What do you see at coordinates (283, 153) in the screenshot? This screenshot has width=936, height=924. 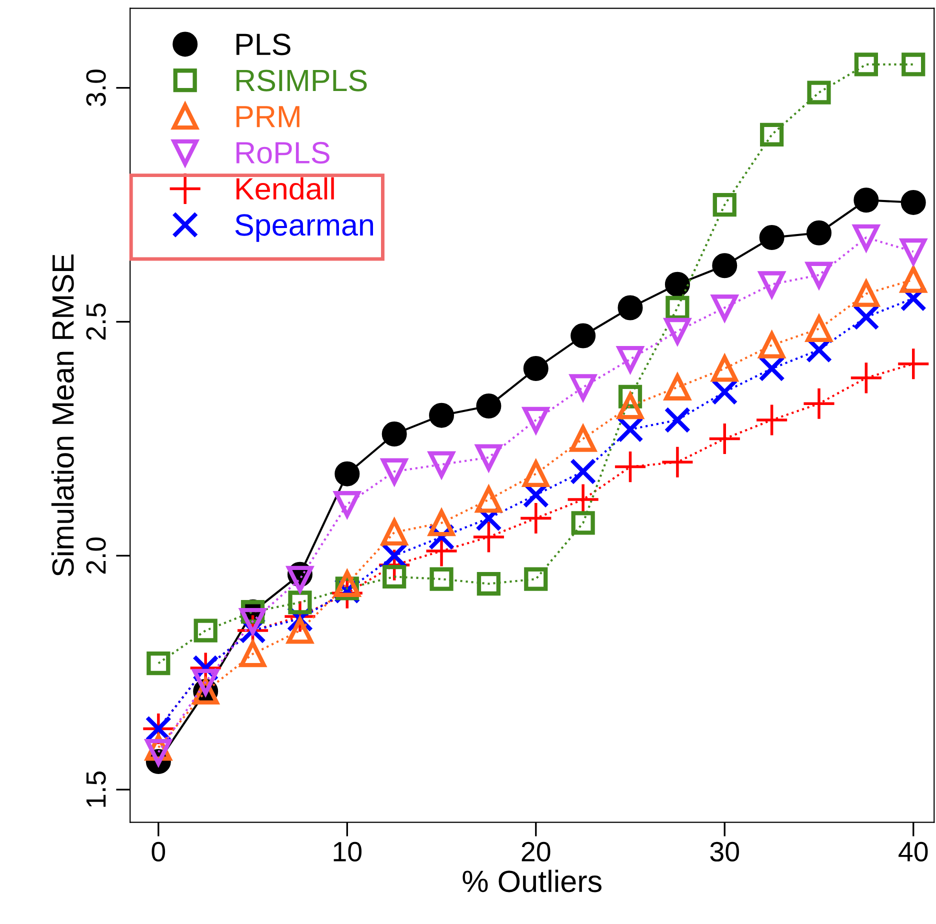 I see `legend-label: RoPLS` at bounding box center [283, 153].